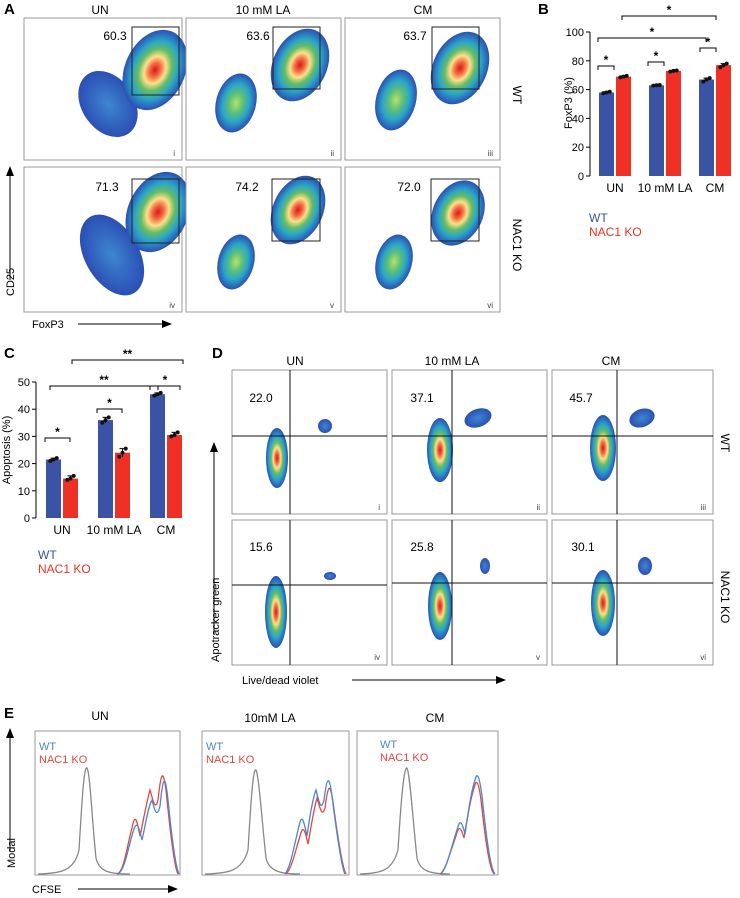  Describe the element at coordinates (9, 9) in the screenshot. I see `panel-a-letter: A` at that location.